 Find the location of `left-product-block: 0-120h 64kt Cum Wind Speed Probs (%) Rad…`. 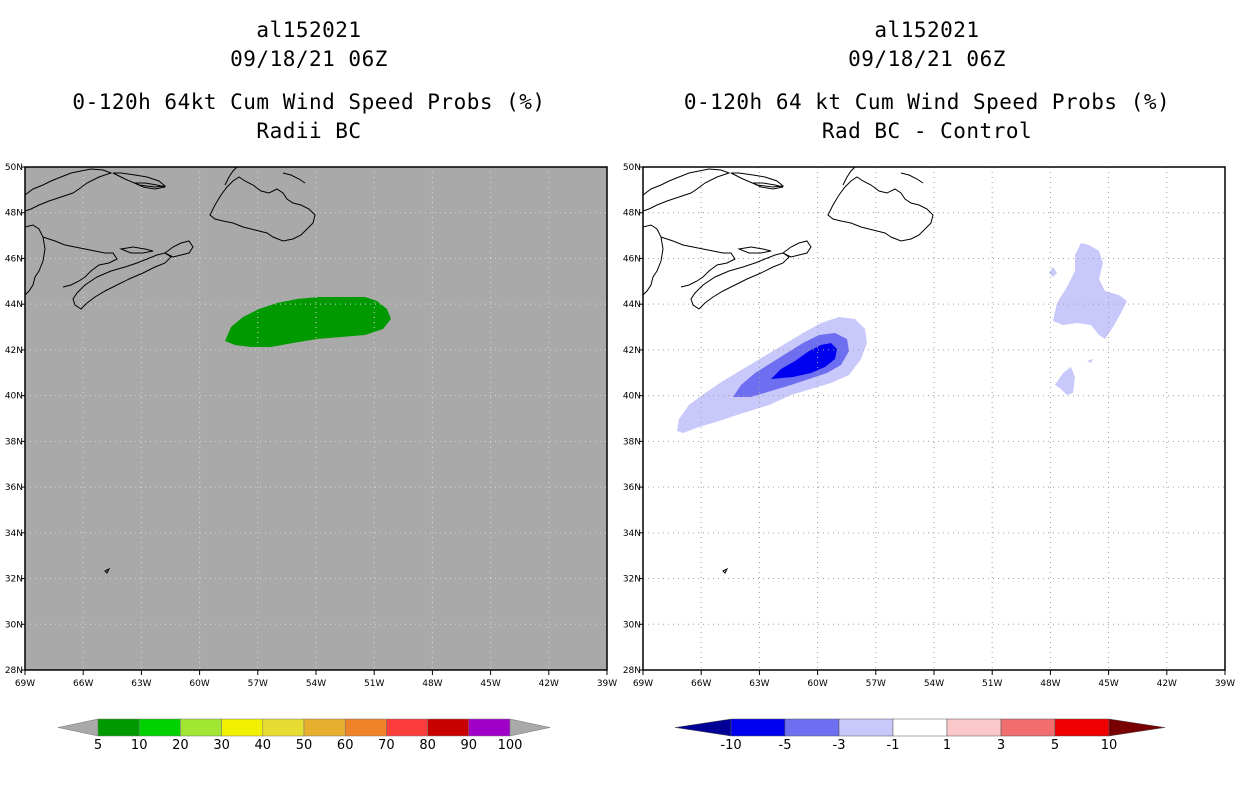

left-product-block: 0-120h 64kt Cum Wind Speed Probs (%) Rad… is located at coordinates (309, 117).